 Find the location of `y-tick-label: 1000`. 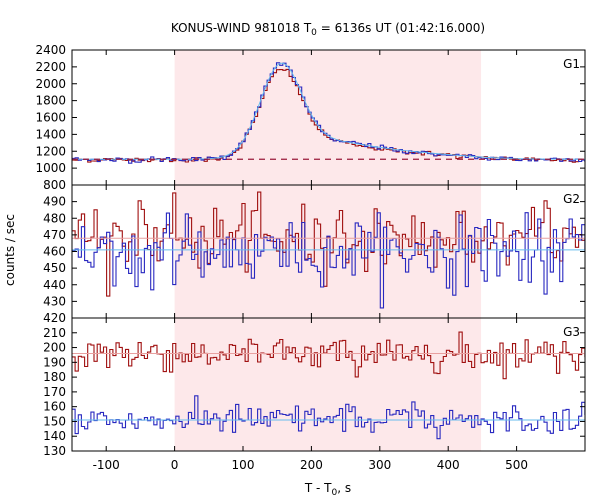

y-tick-label: 1000 is located at coordinates (50, 168).